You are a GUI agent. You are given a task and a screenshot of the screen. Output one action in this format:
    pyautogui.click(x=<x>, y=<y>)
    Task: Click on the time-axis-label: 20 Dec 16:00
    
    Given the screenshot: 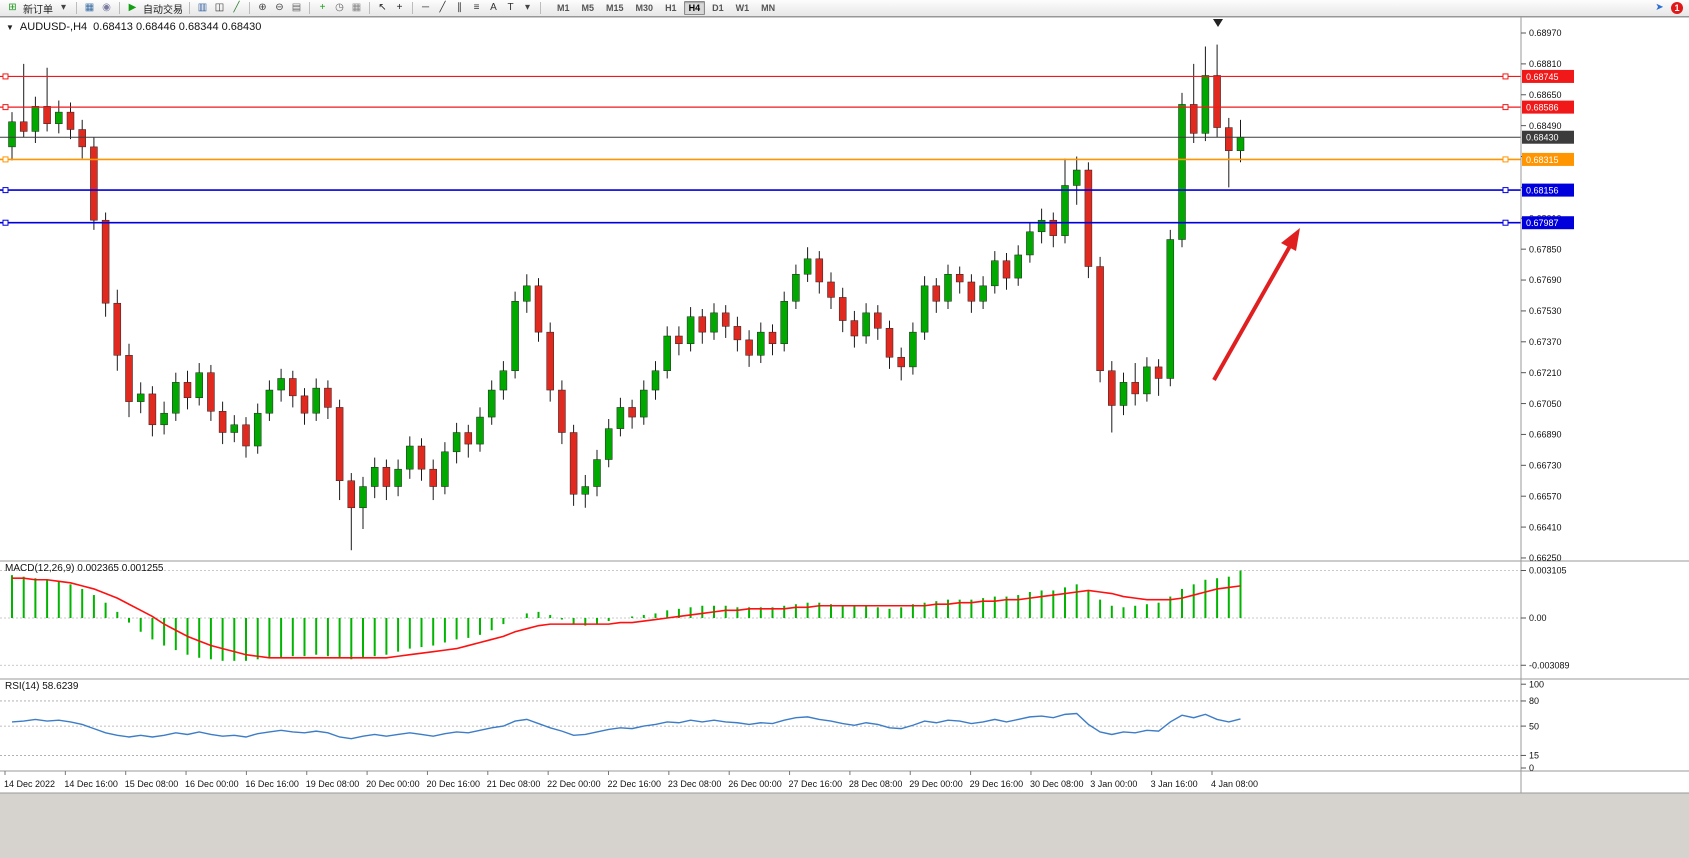 What is the action you would take?
    pyautogui.click(x=453, y=784)
    